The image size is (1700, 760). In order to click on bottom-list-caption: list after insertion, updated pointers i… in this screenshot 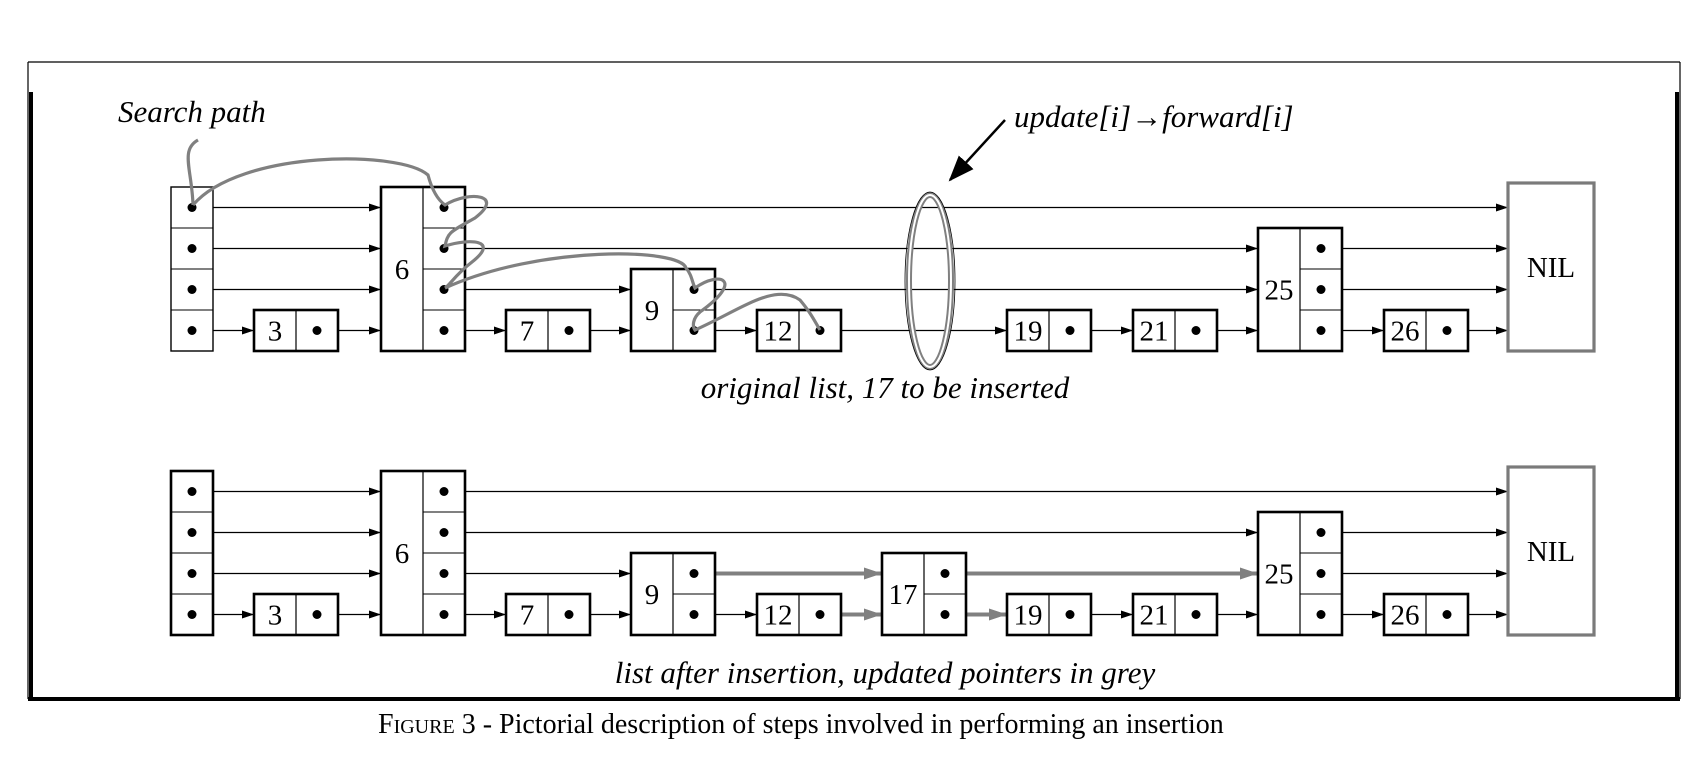, I will do `click(885, 672)`.